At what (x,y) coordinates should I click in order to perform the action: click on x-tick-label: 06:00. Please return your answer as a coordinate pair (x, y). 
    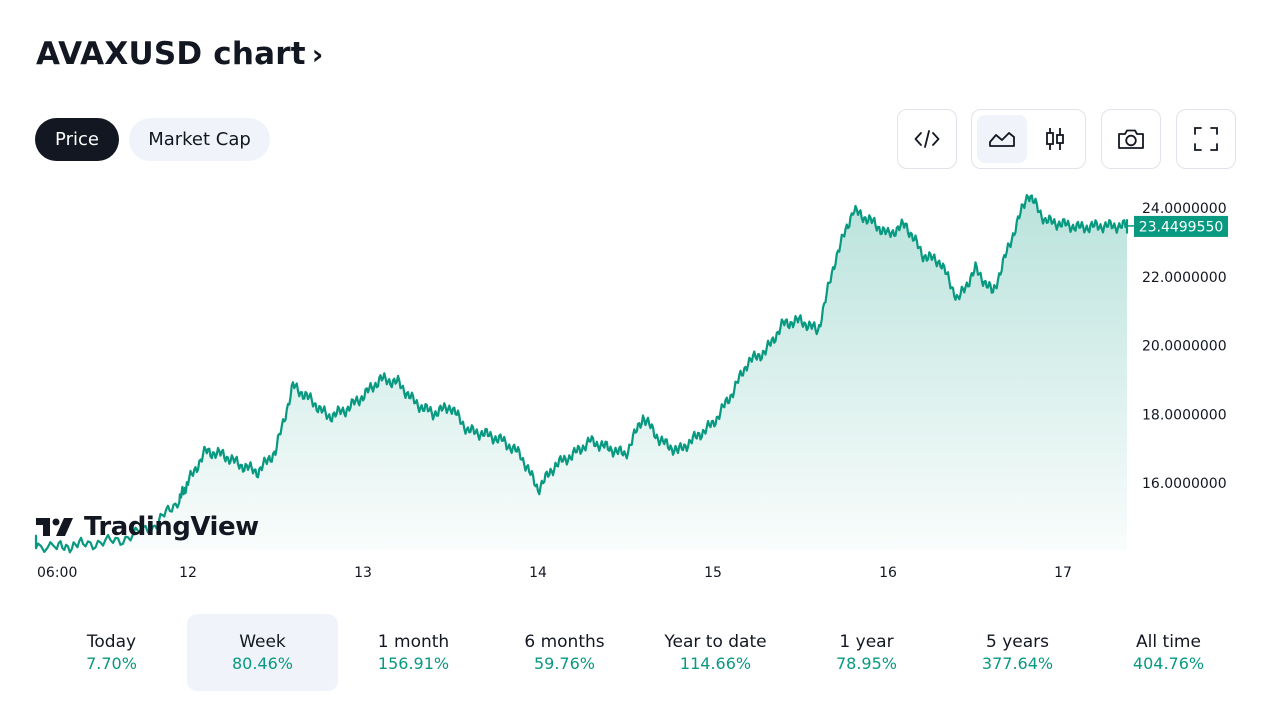
    Looking at the image, I should click on (57, 573).